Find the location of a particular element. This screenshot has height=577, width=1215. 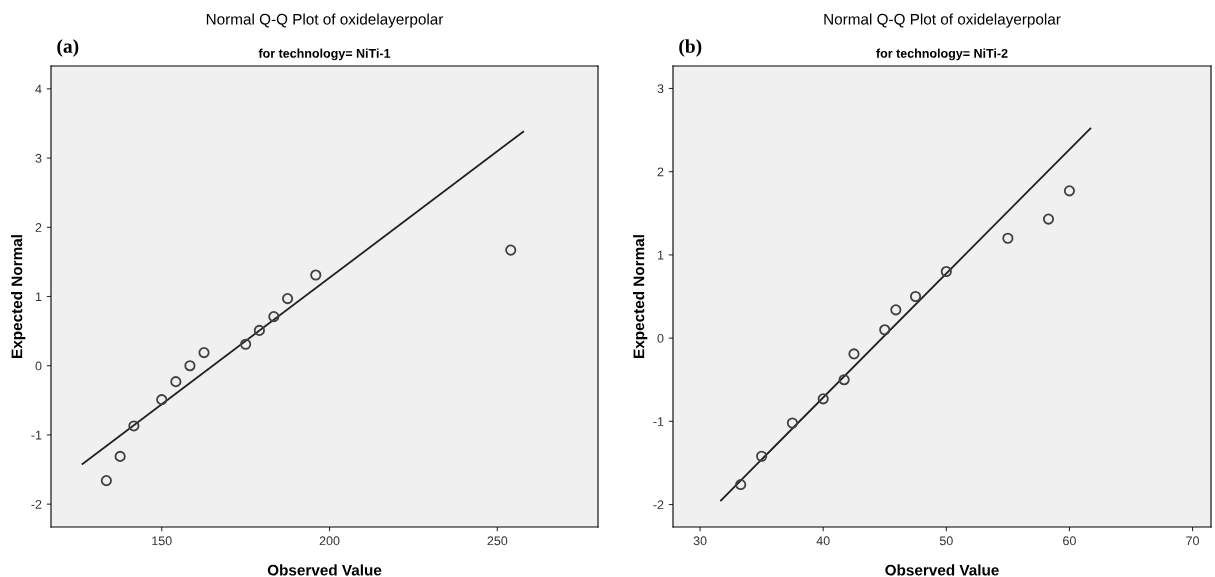

text: (b) is located at coordinates (690, 48).